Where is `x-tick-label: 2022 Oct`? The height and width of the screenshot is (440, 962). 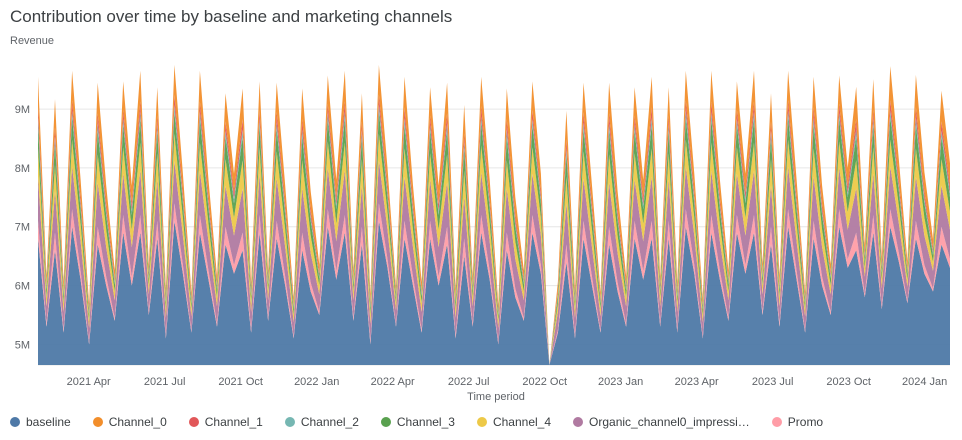
x-tick-label: 2022 Oct is located at coordinates (544, 382).